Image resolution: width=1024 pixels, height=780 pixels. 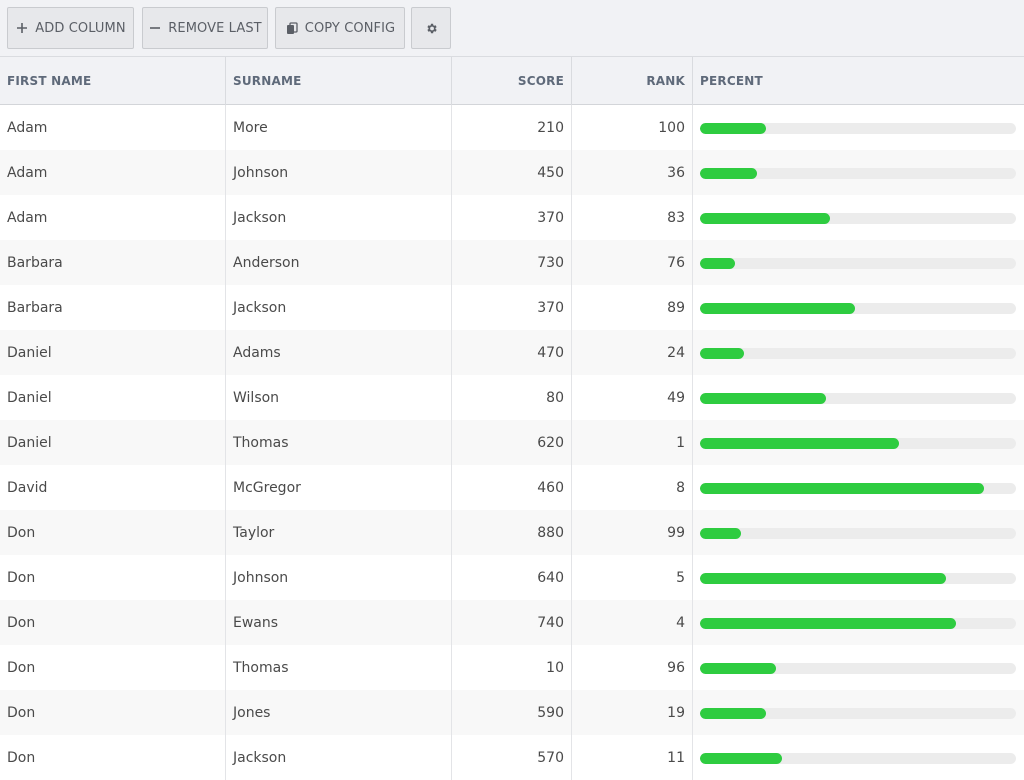 I want to click on cell-surname: Jones, so click(x=339, y=712).